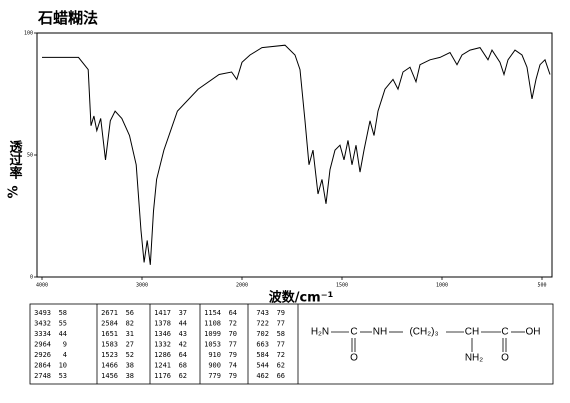 Image resolution: width=570 pixels, height=403 pixels. What do you see at coordinates (472, 332) in the screenshot?
I see `structure-atom: CH` at bounding box center [472, 332].